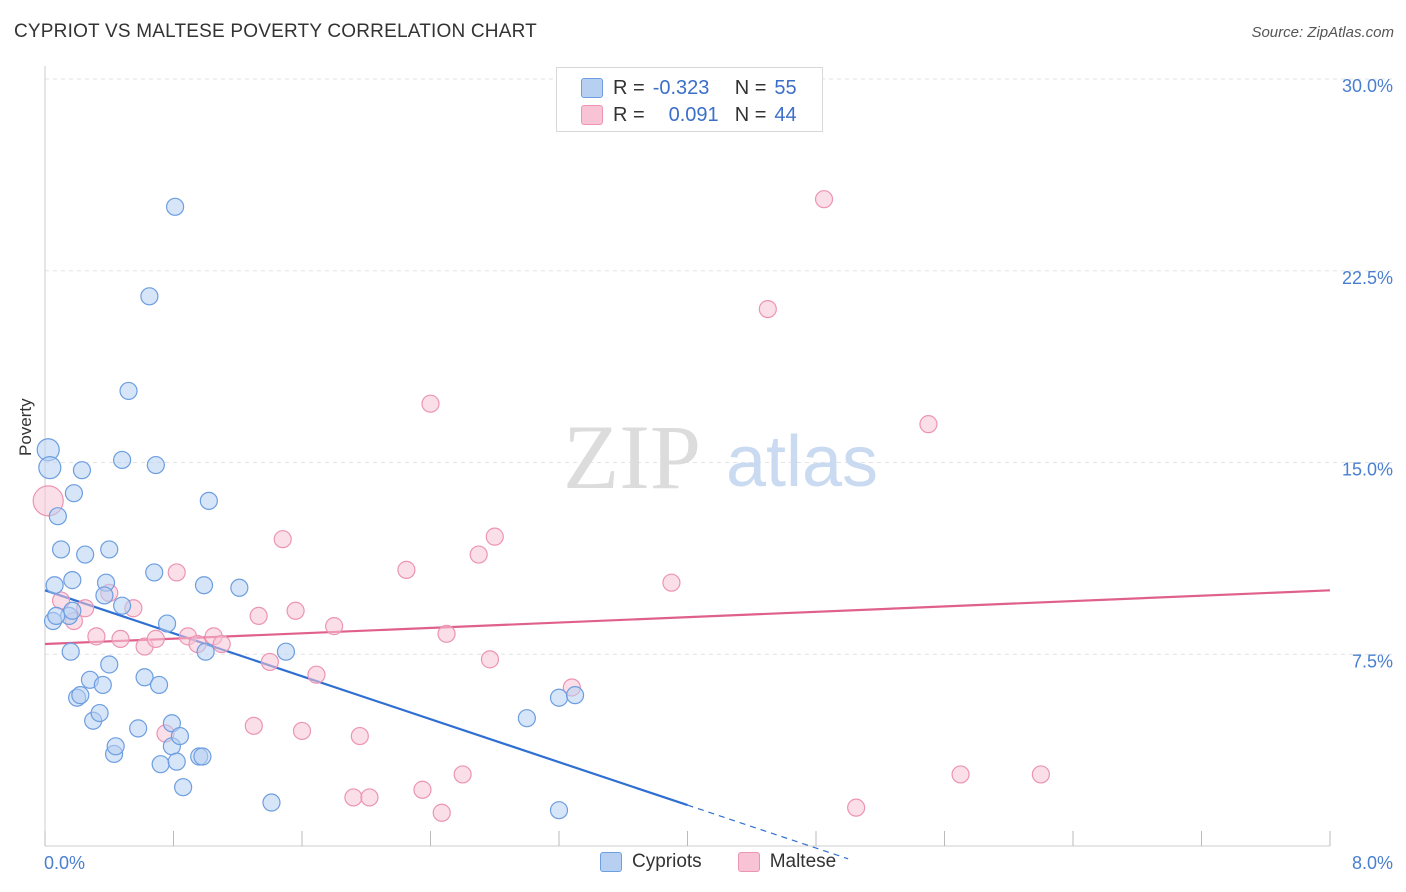  What do you see at coordinates (1367, 86) in the screenshot?
I see `y-tick-label: 30.0%` at bounding box center [1367, 86].